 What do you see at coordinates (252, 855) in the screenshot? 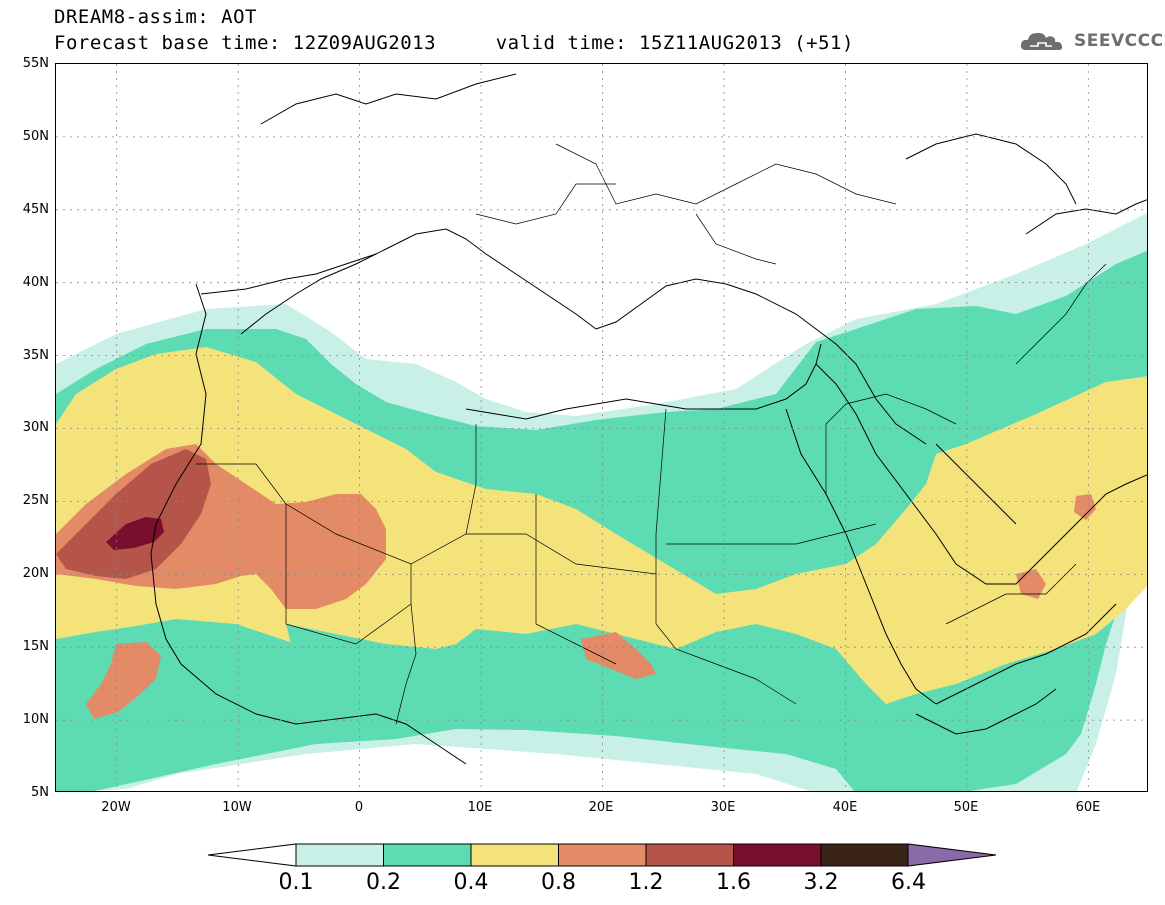
I see `colorbar-under-arrow` at bounding box center [252, 855].